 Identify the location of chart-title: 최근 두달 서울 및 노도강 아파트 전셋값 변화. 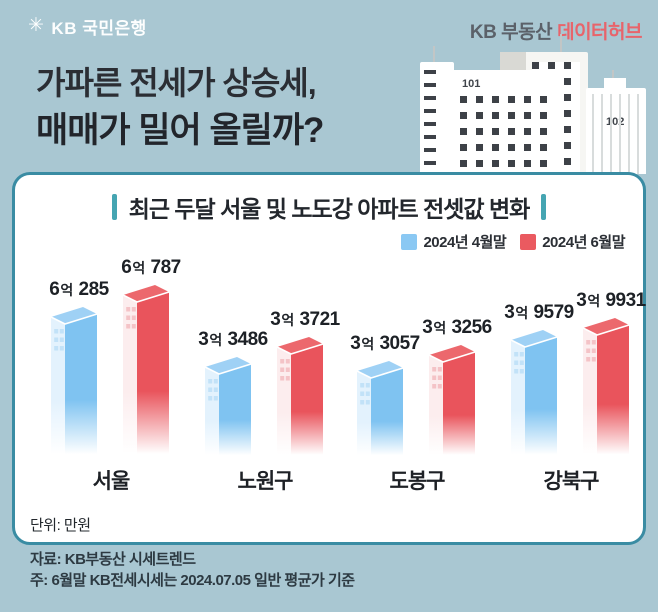
(329, 209).